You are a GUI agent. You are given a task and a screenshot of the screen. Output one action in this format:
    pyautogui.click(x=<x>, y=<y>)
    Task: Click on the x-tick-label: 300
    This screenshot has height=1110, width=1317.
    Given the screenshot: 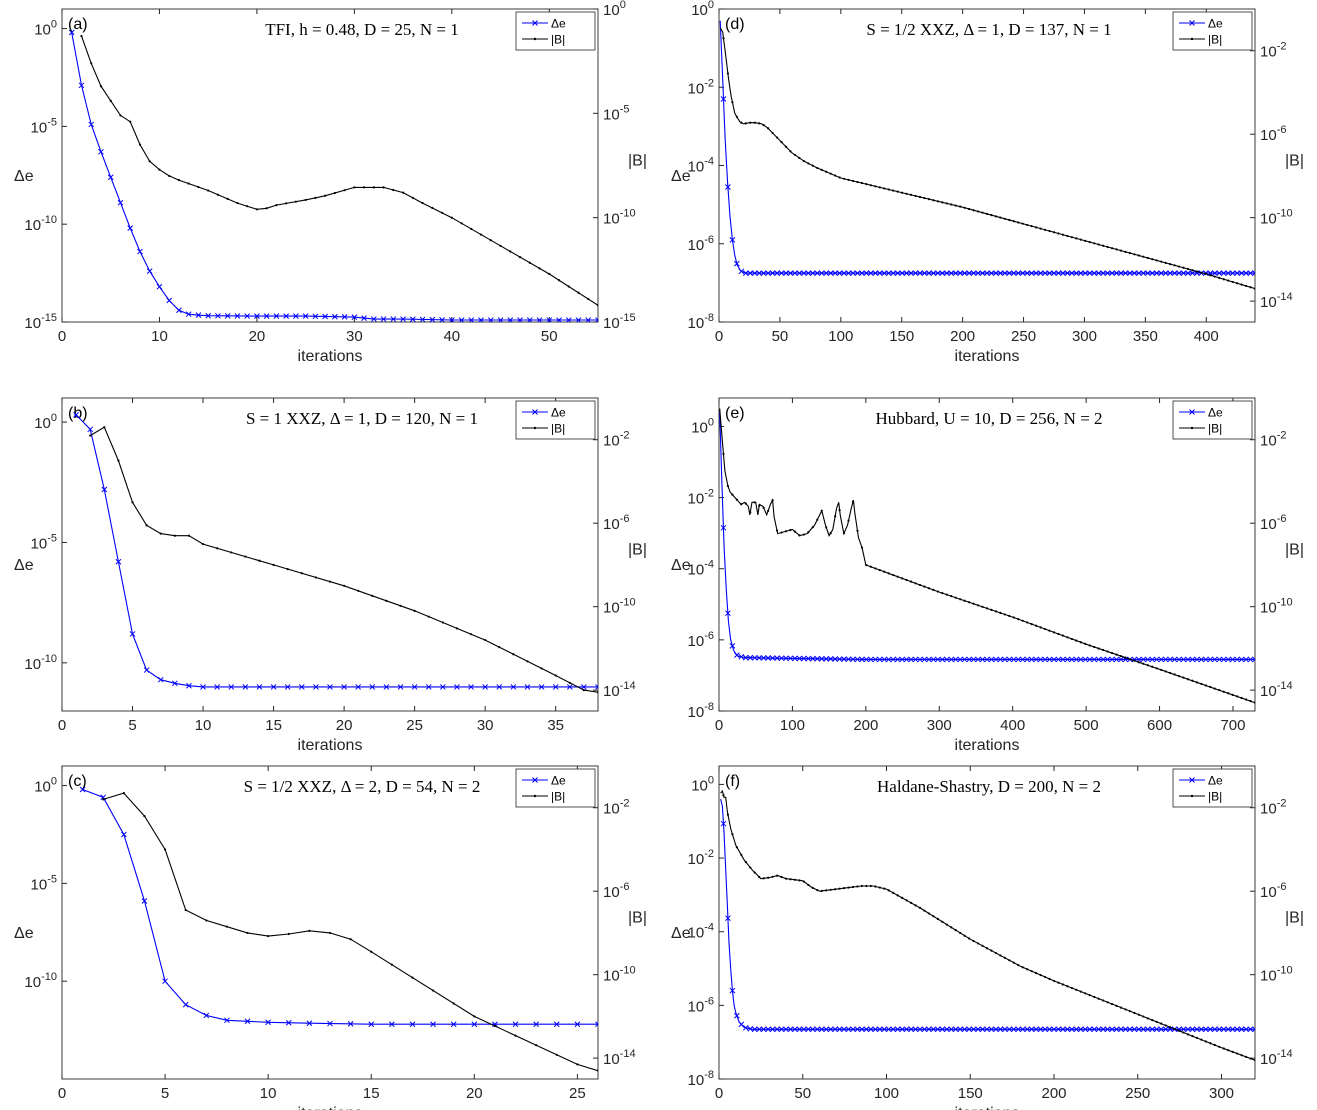 What is the action you would take?
    pyautogui.click(x=1084, y=336)
    